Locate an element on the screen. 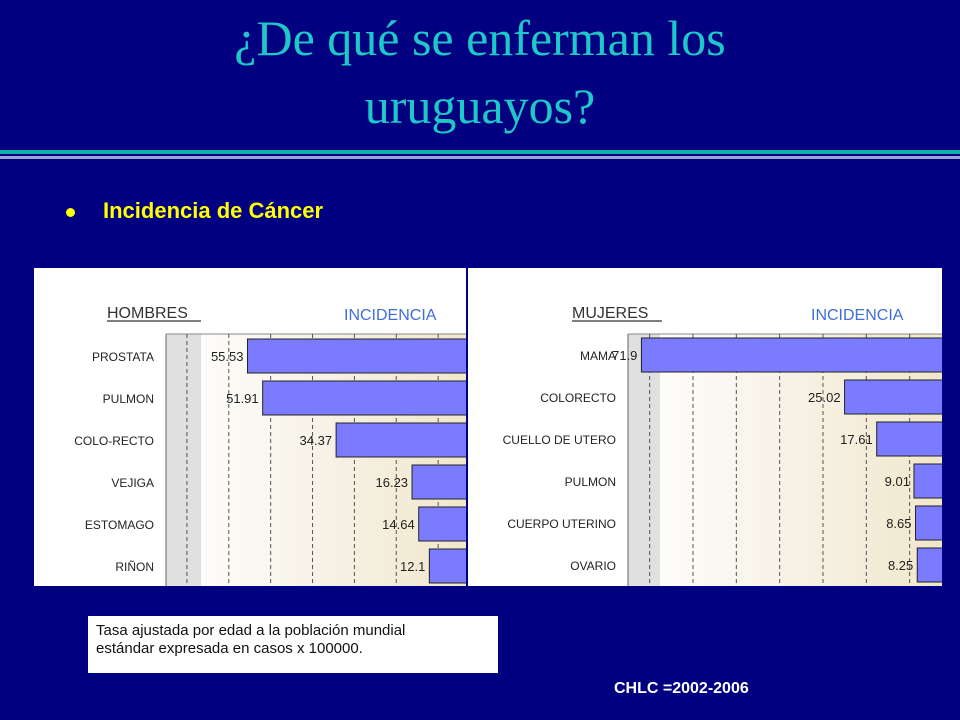 The width and height of the screenshot is (960, 720). footnote-line-2: estándar expresada en casos x 100000. is located at coordinates (229, 648).